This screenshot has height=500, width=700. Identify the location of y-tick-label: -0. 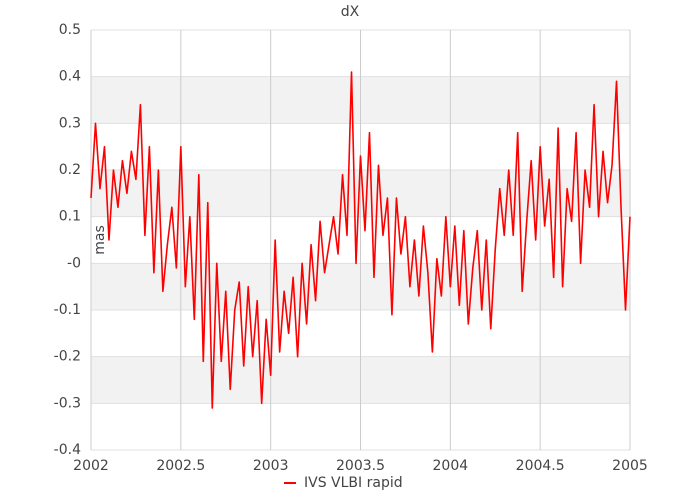
(74, 263).